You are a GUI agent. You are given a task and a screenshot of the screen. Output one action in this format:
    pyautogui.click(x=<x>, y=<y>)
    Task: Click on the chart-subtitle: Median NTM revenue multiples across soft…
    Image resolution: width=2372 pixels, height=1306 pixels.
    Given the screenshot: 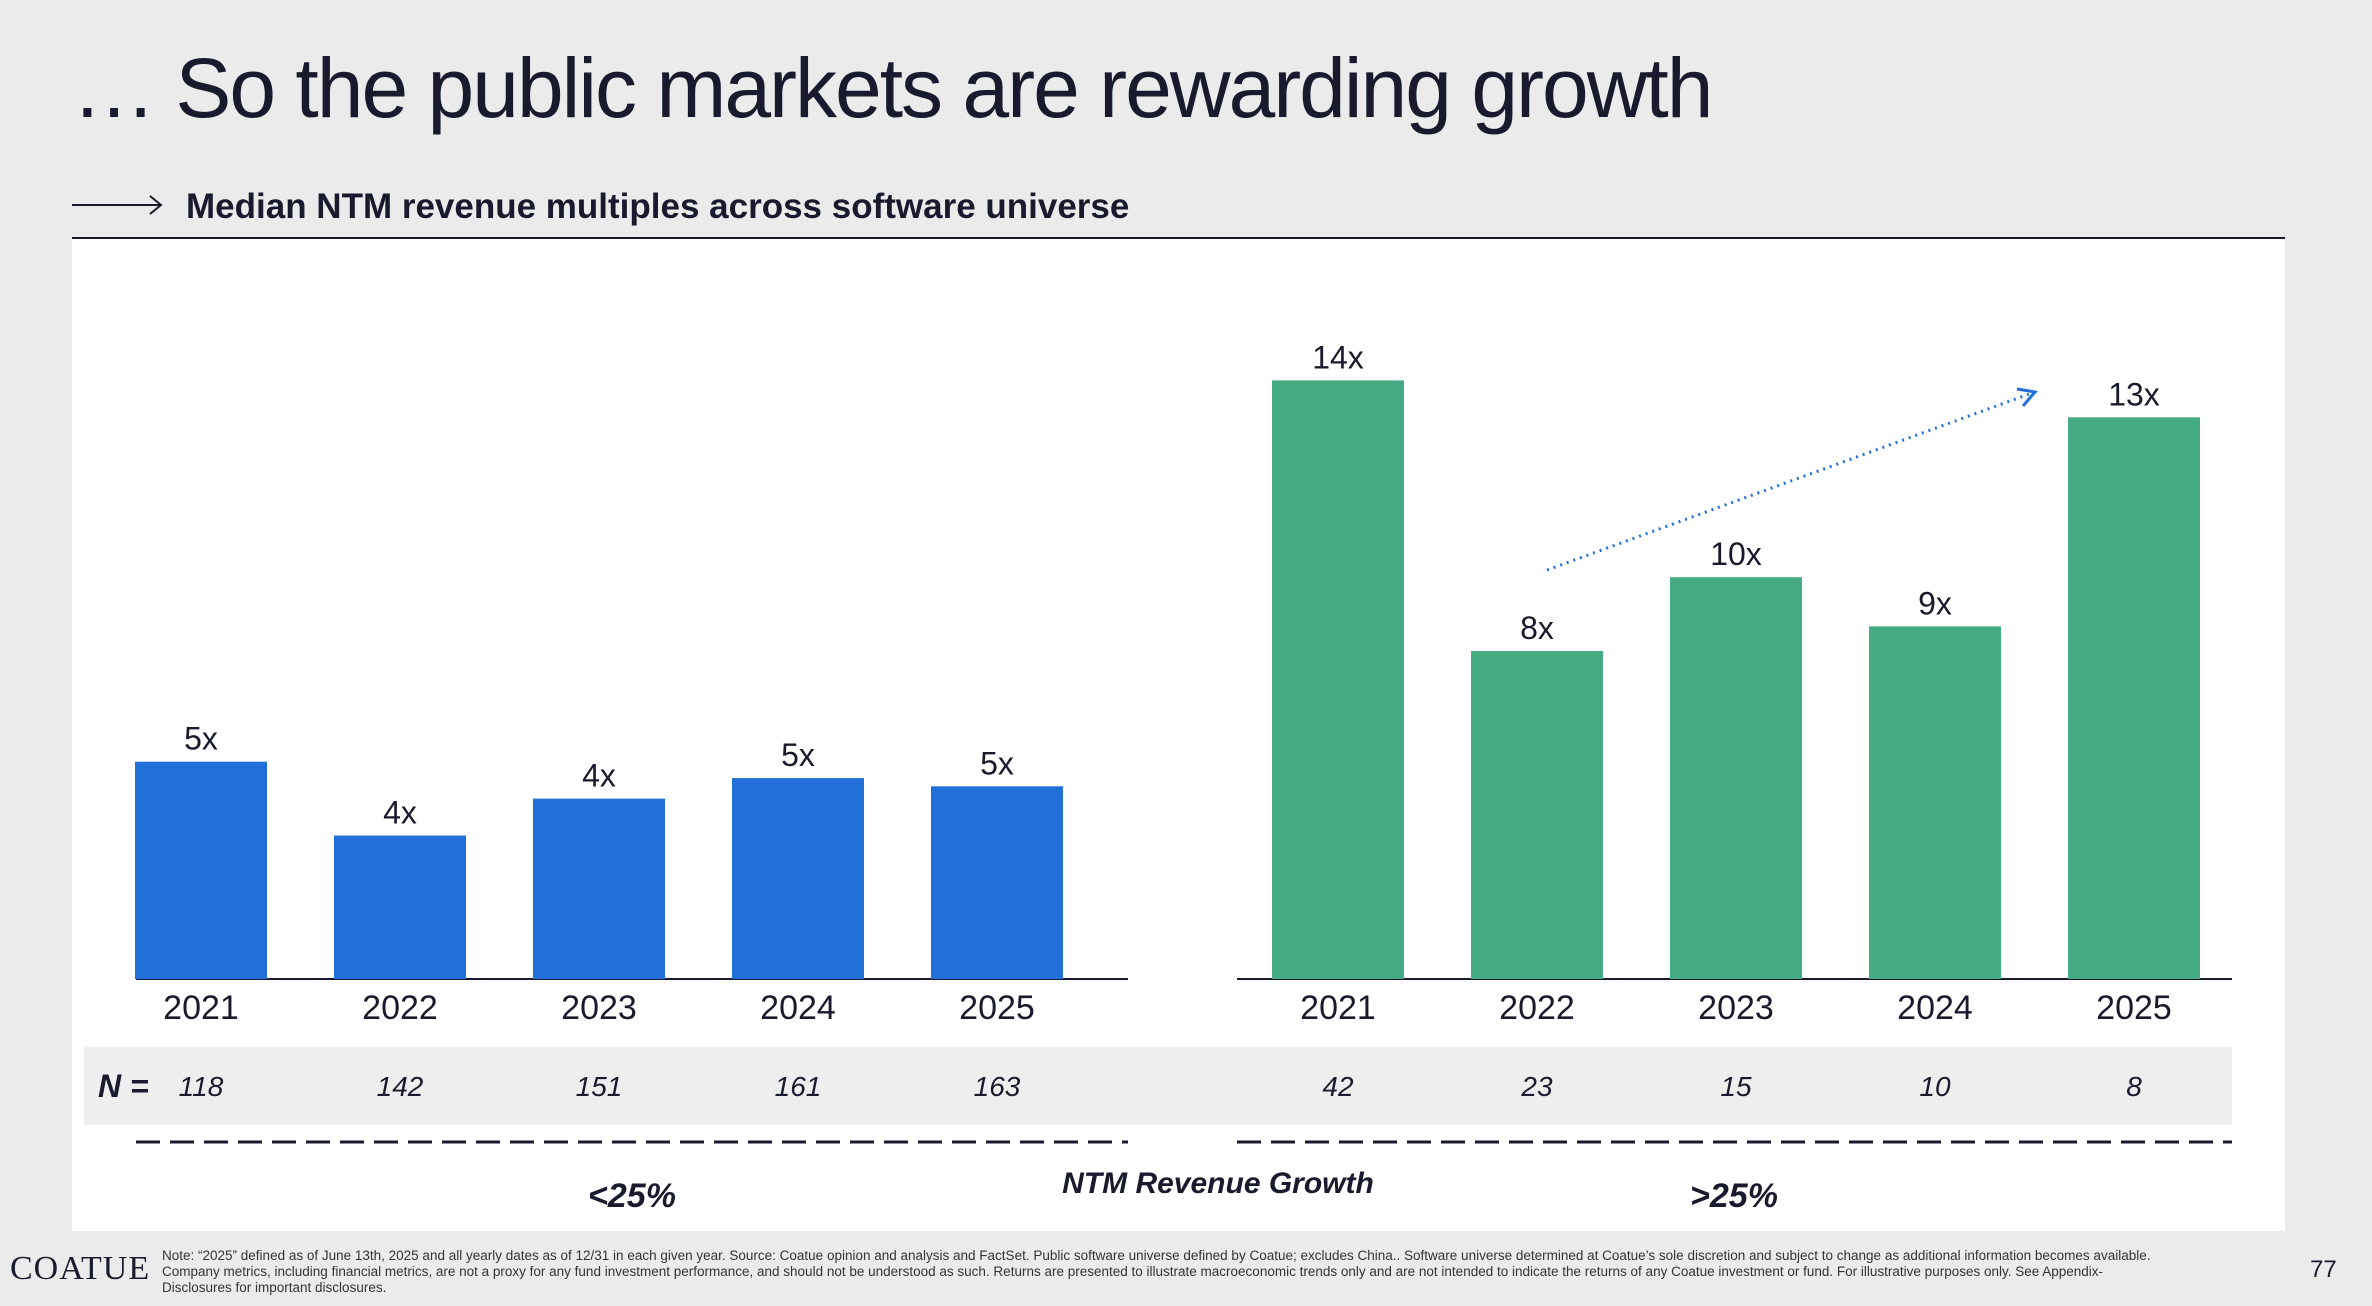 What is the action you would take?
    pyautogui.click(x=658, y=206)
    